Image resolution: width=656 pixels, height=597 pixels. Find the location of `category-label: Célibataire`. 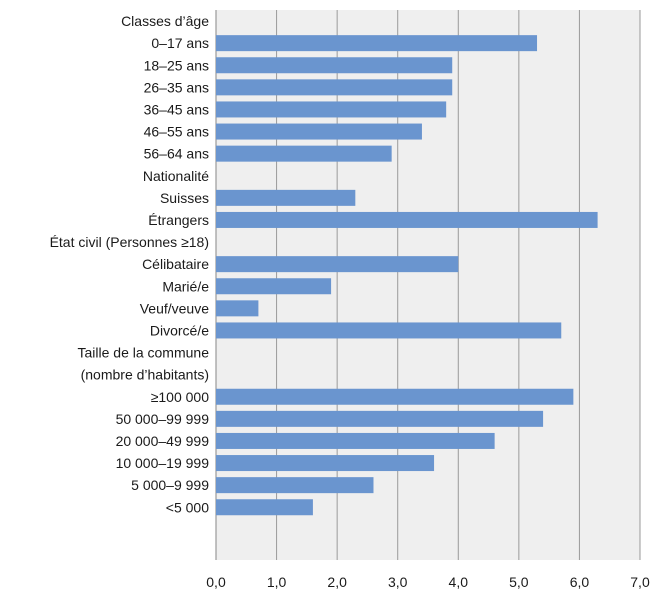

category-label: Célibataire is located at coordinates (175, 264).